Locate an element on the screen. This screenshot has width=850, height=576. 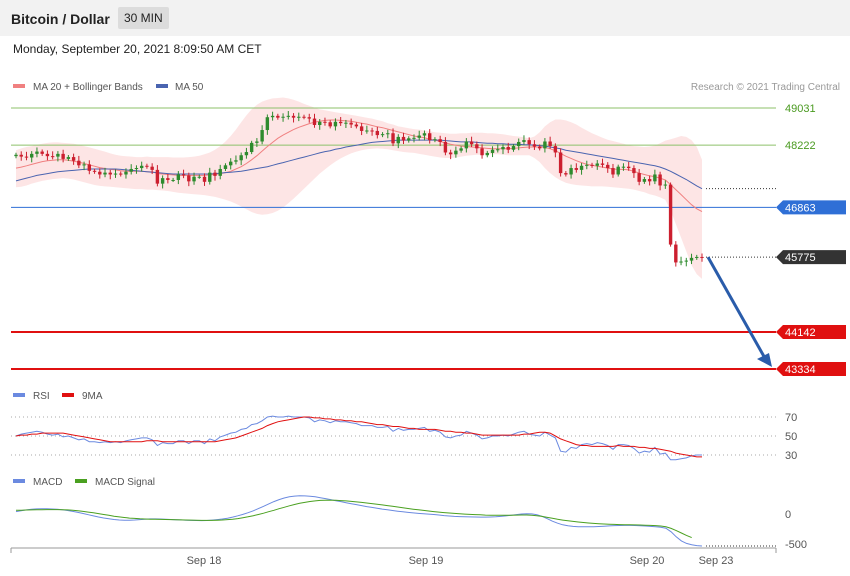
macd-tick-label: -500 is located at coordinates (796, 545).